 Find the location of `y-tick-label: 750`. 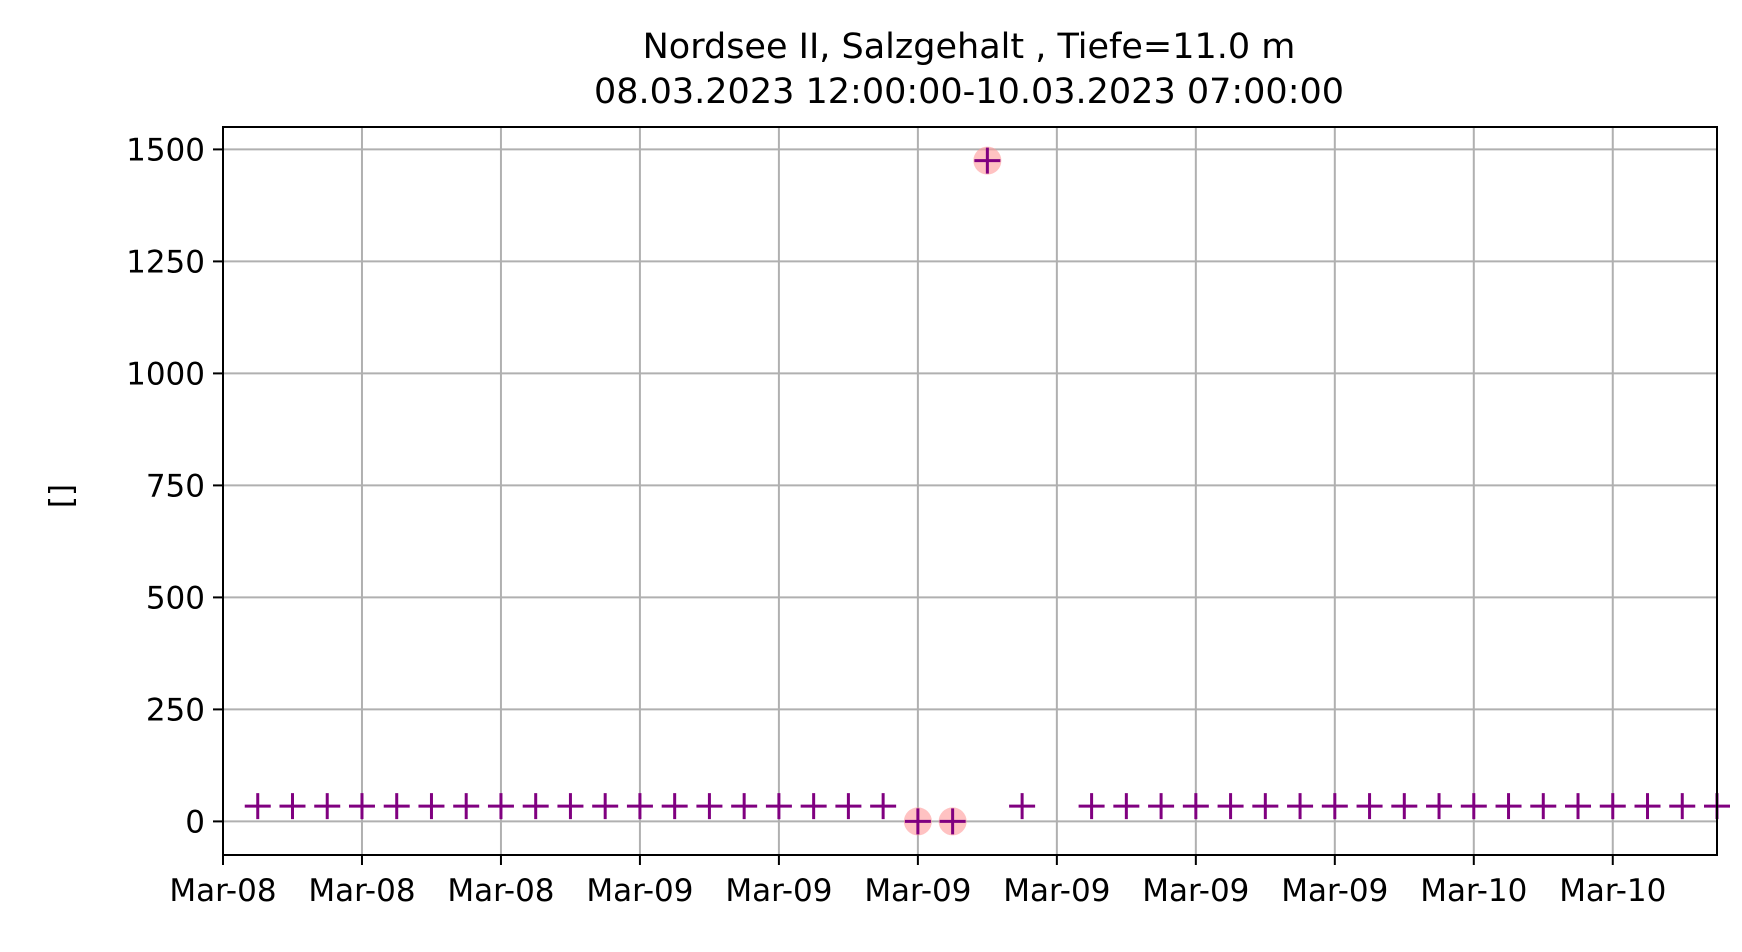

y-tick-label: 750 is located at coordinates (175, 486).